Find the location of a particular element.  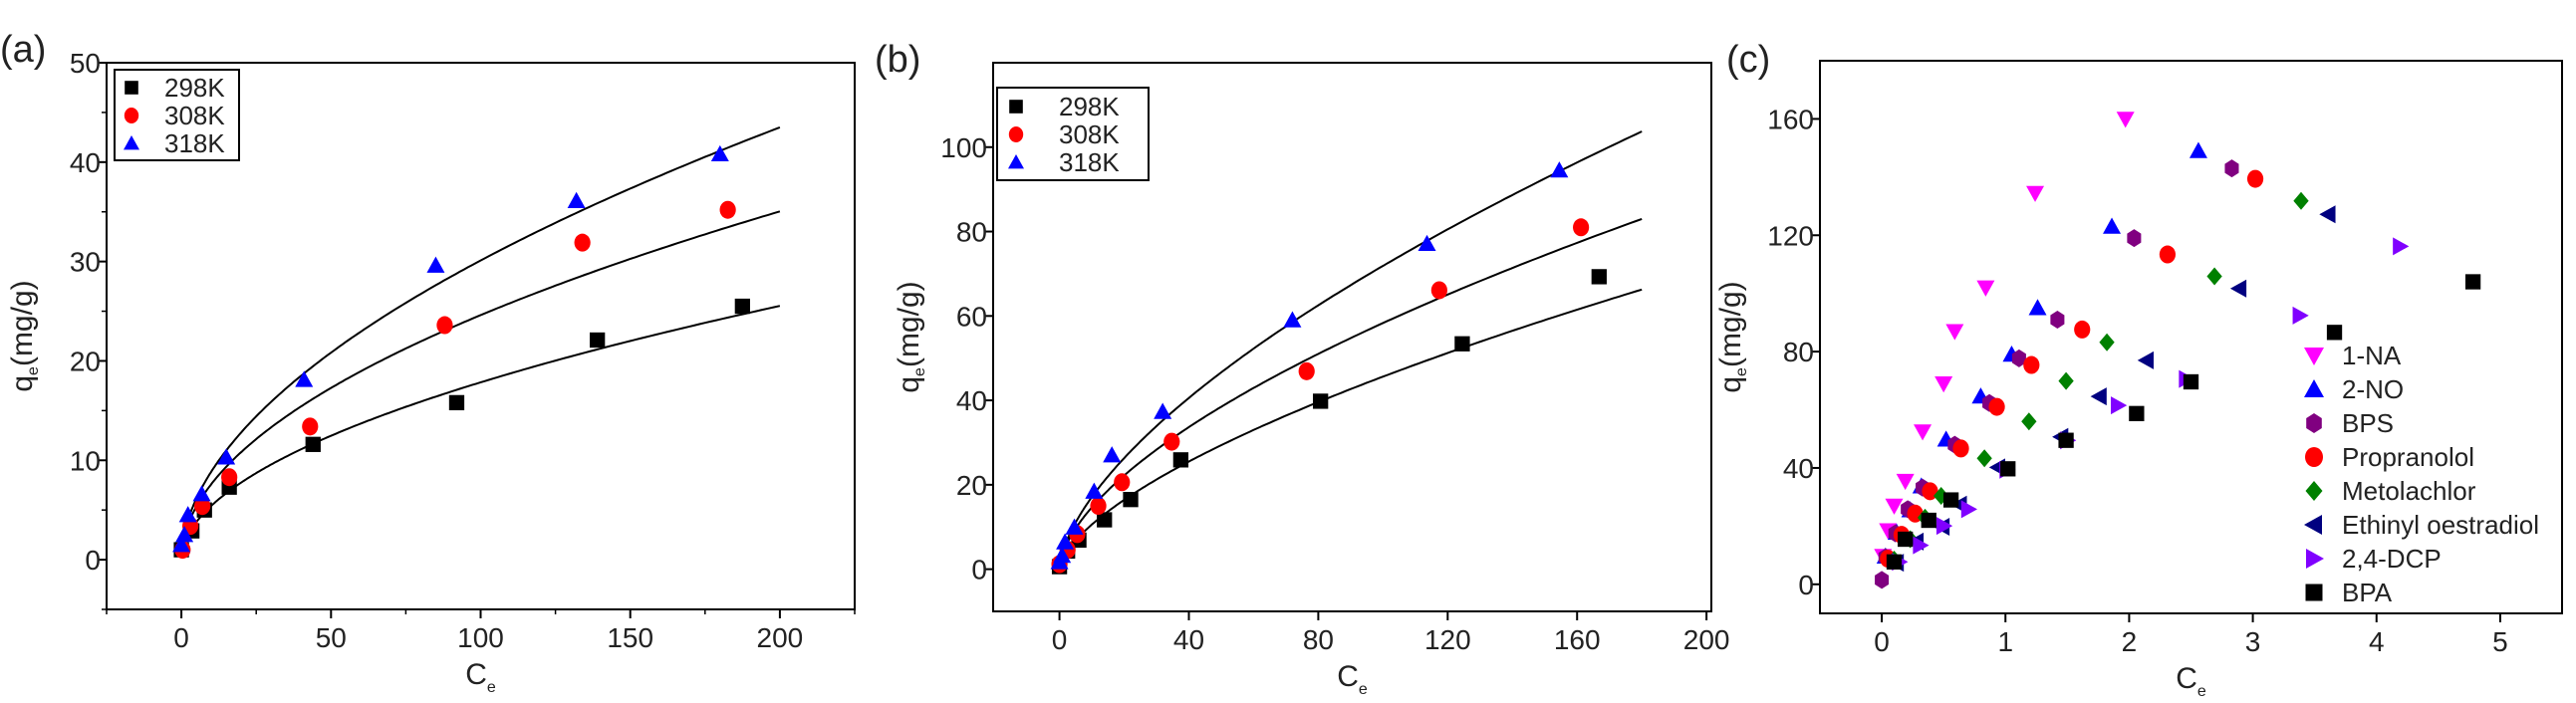

x-tick-label: 160 is located at coordinates (1577, 640).